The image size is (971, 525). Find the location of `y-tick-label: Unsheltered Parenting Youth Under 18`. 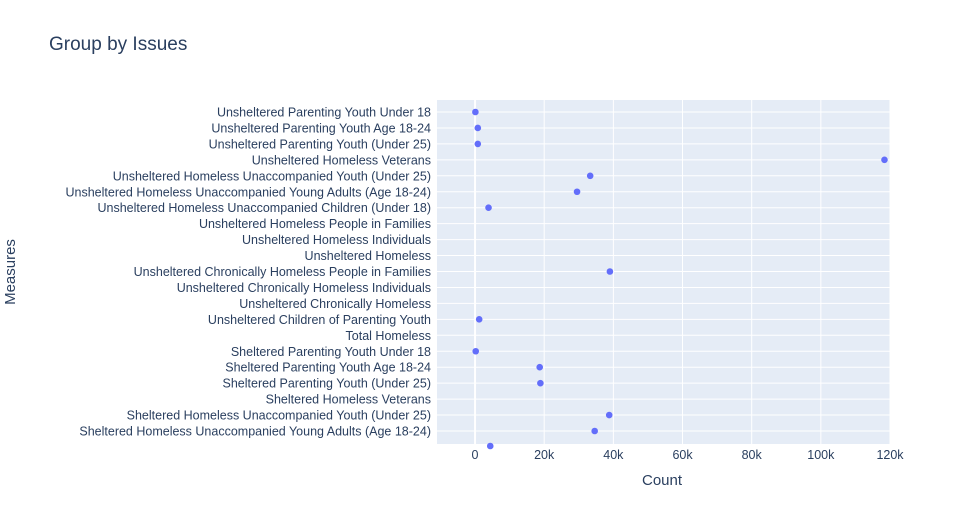

y-tick-label: Unsheltered Parenting Youth Under 18 is located at coordinates (324, 113).